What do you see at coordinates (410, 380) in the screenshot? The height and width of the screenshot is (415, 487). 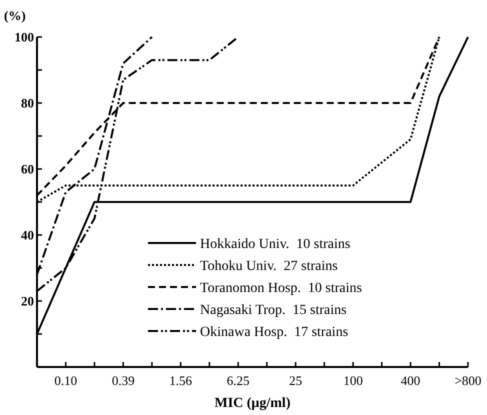 I see `x-tick-label: 400` at bounding box center [410, 380].